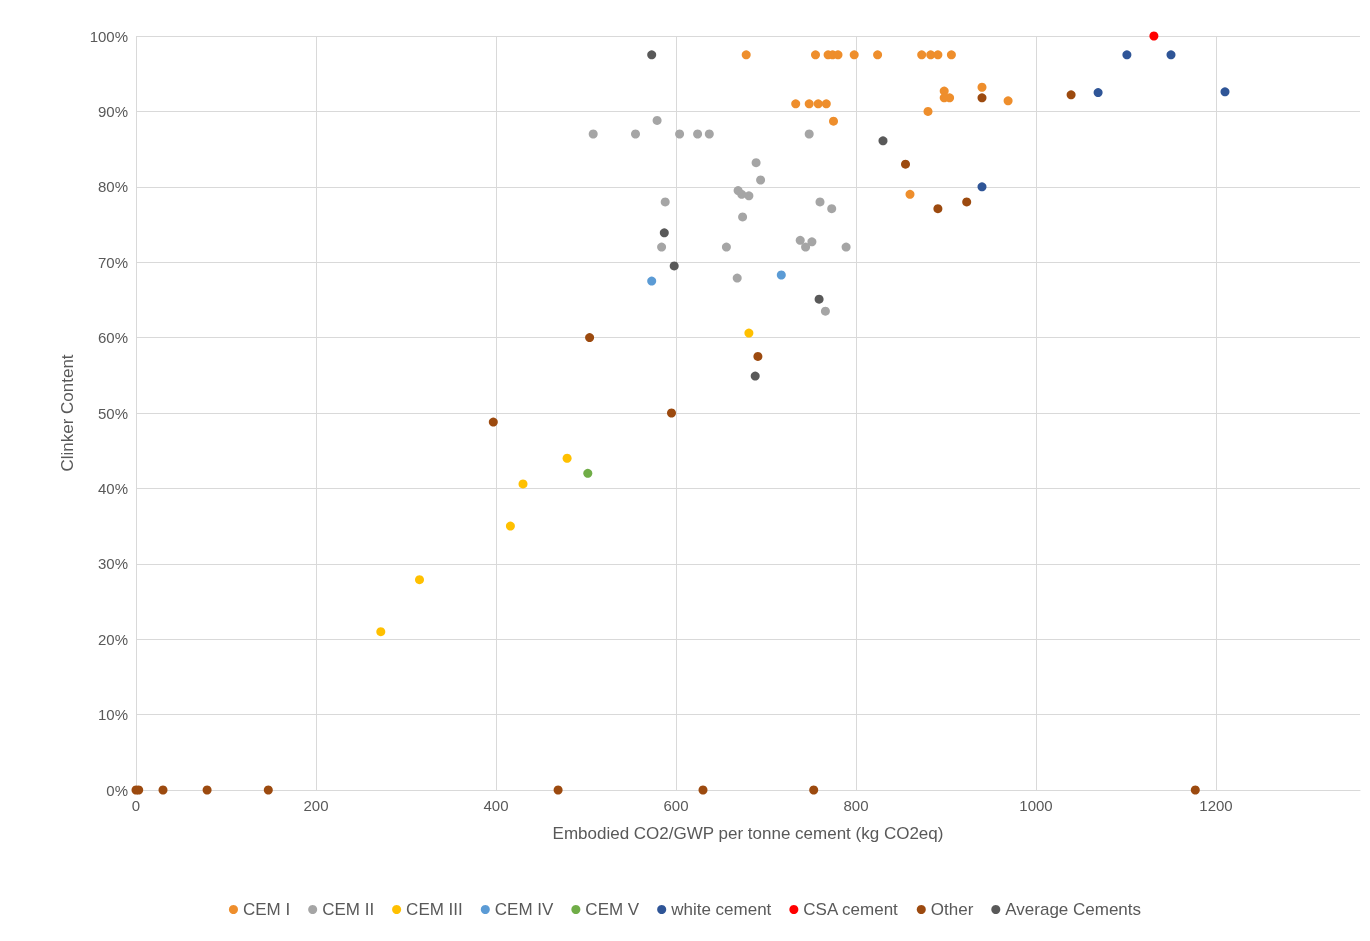 The width and height of the screenshot is (1370, 941). I want to click on y-tick-label: 50%, so click(112, 413).